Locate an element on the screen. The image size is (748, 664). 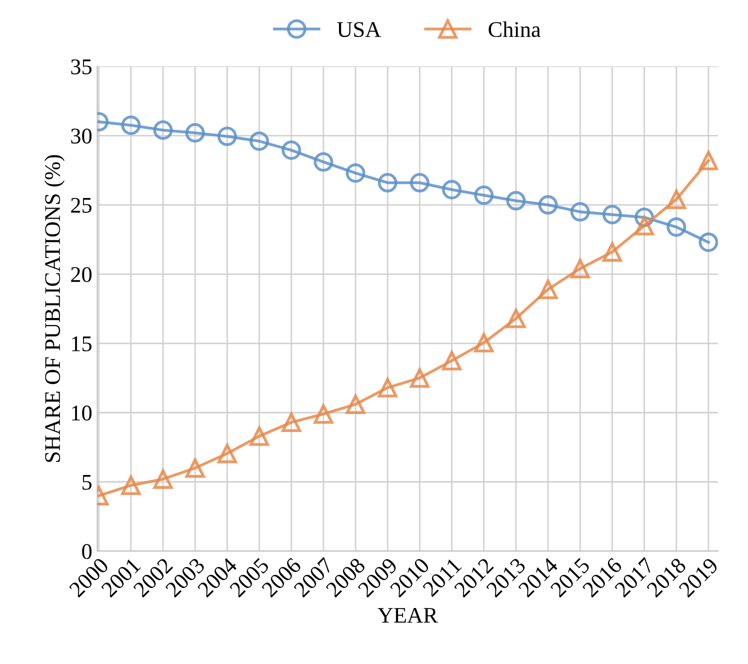
y-tick-label: 5 is located at coordinates (87, 482).